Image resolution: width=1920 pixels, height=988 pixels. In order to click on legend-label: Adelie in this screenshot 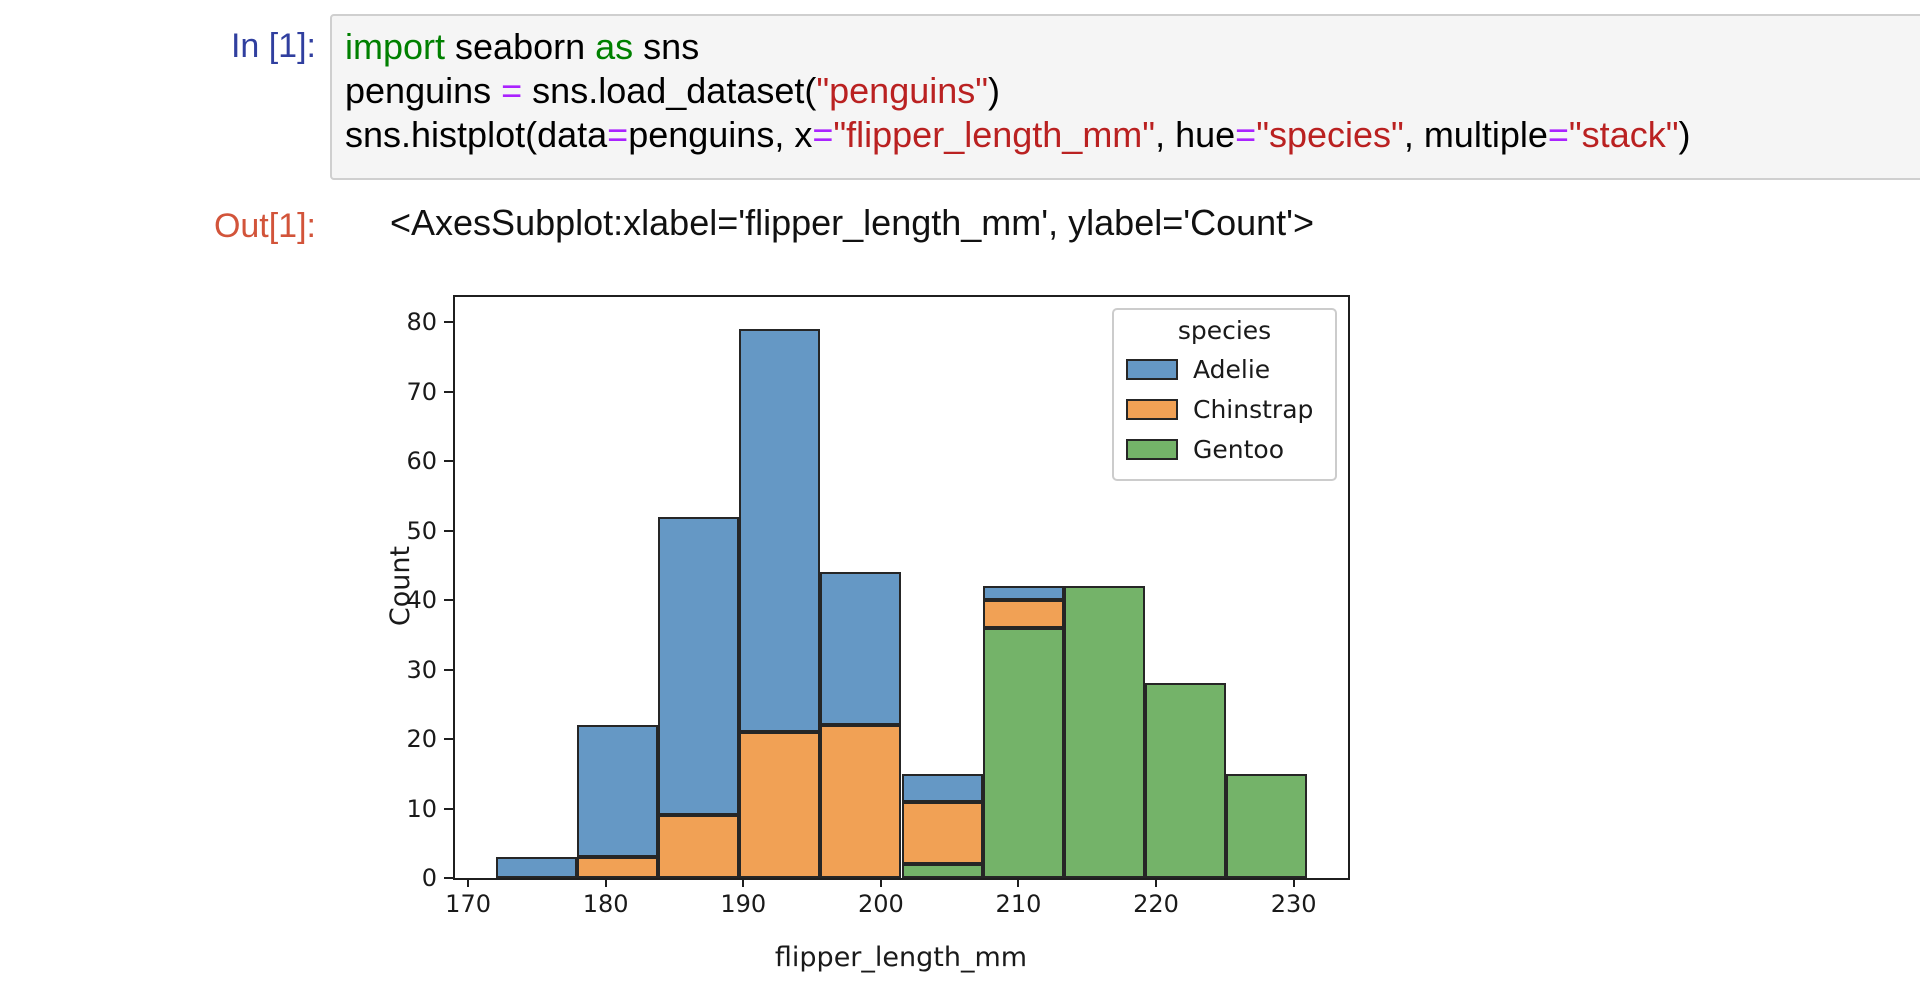, I will do `click(1232, 369)`.